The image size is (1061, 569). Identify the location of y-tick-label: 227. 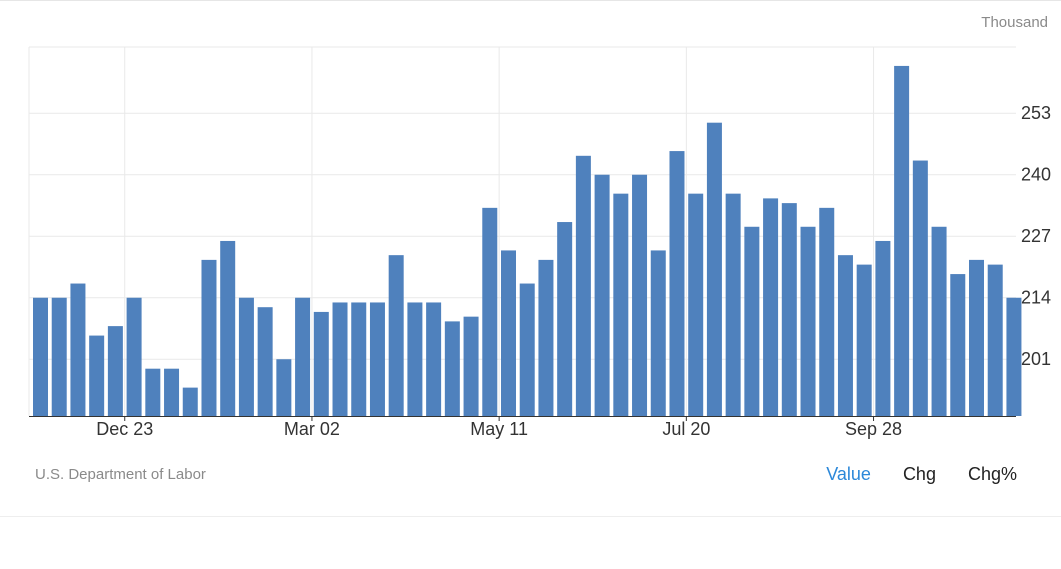
(1036, 236).